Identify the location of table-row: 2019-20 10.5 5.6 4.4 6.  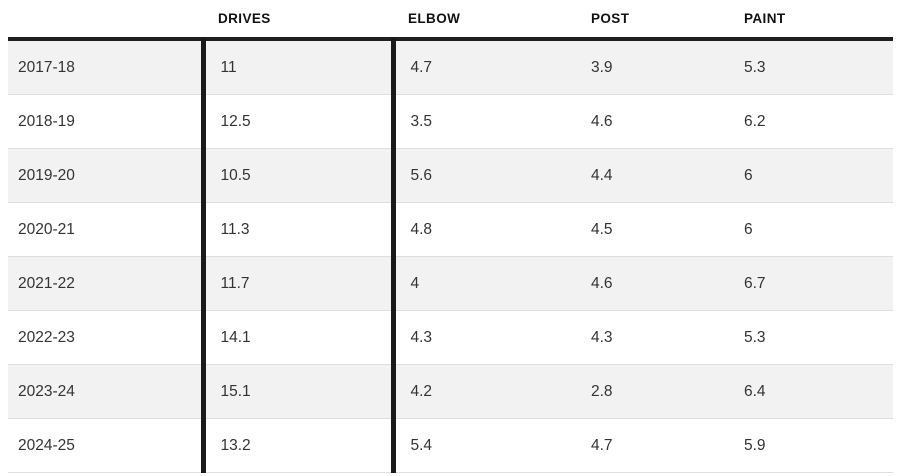
(450, 175).